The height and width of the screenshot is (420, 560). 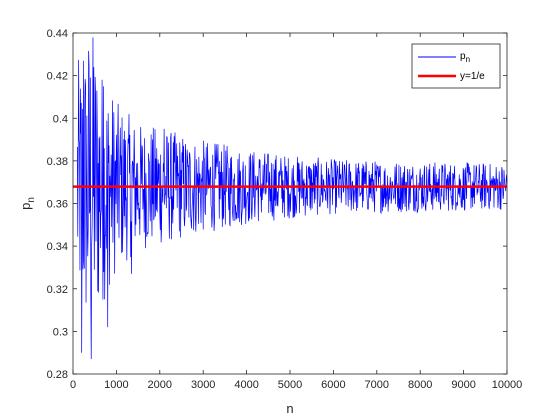 What do you see at coordinates (57, 205) in the screenshot?
I see `y-tick-label: 0.36` at bounding box center [57, 205].